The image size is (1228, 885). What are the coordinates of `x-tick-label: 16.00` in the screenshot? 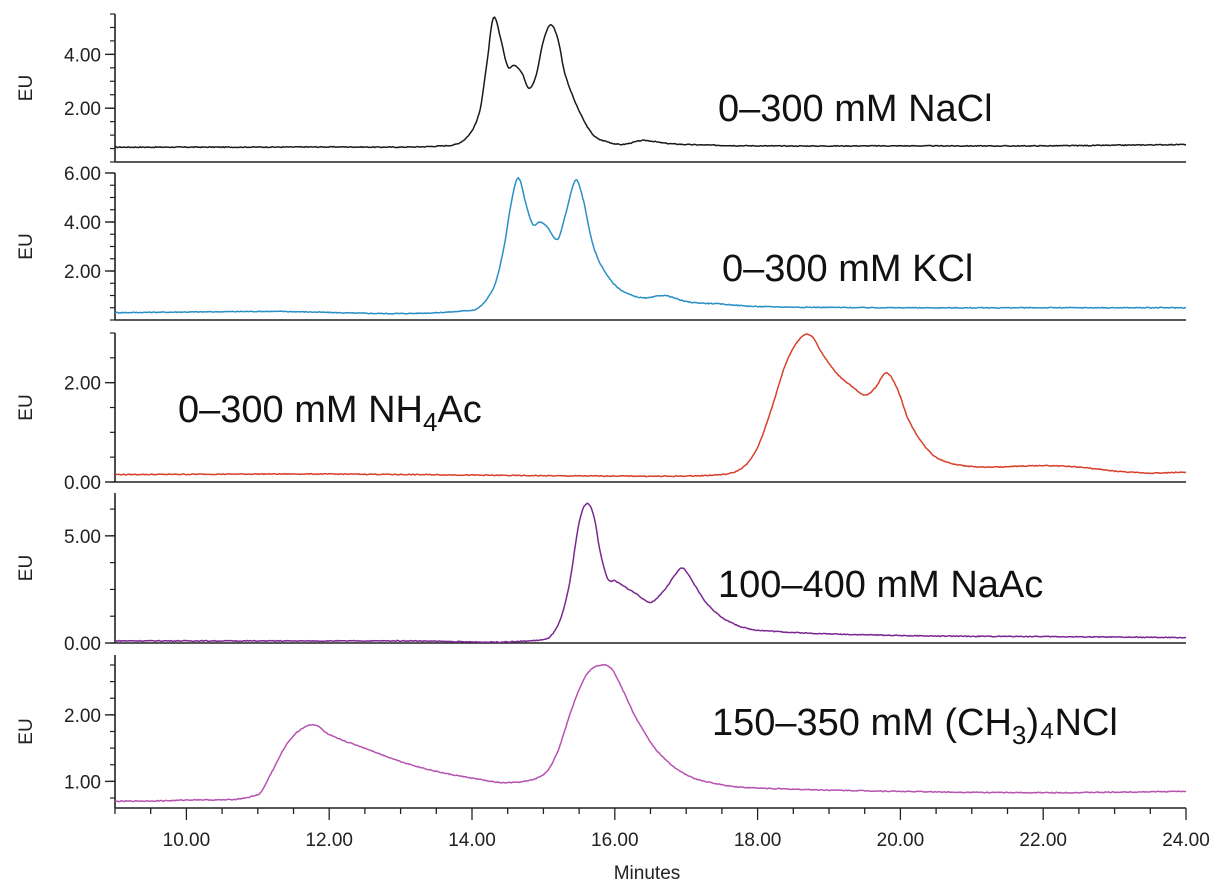 It's located at (615, 840).